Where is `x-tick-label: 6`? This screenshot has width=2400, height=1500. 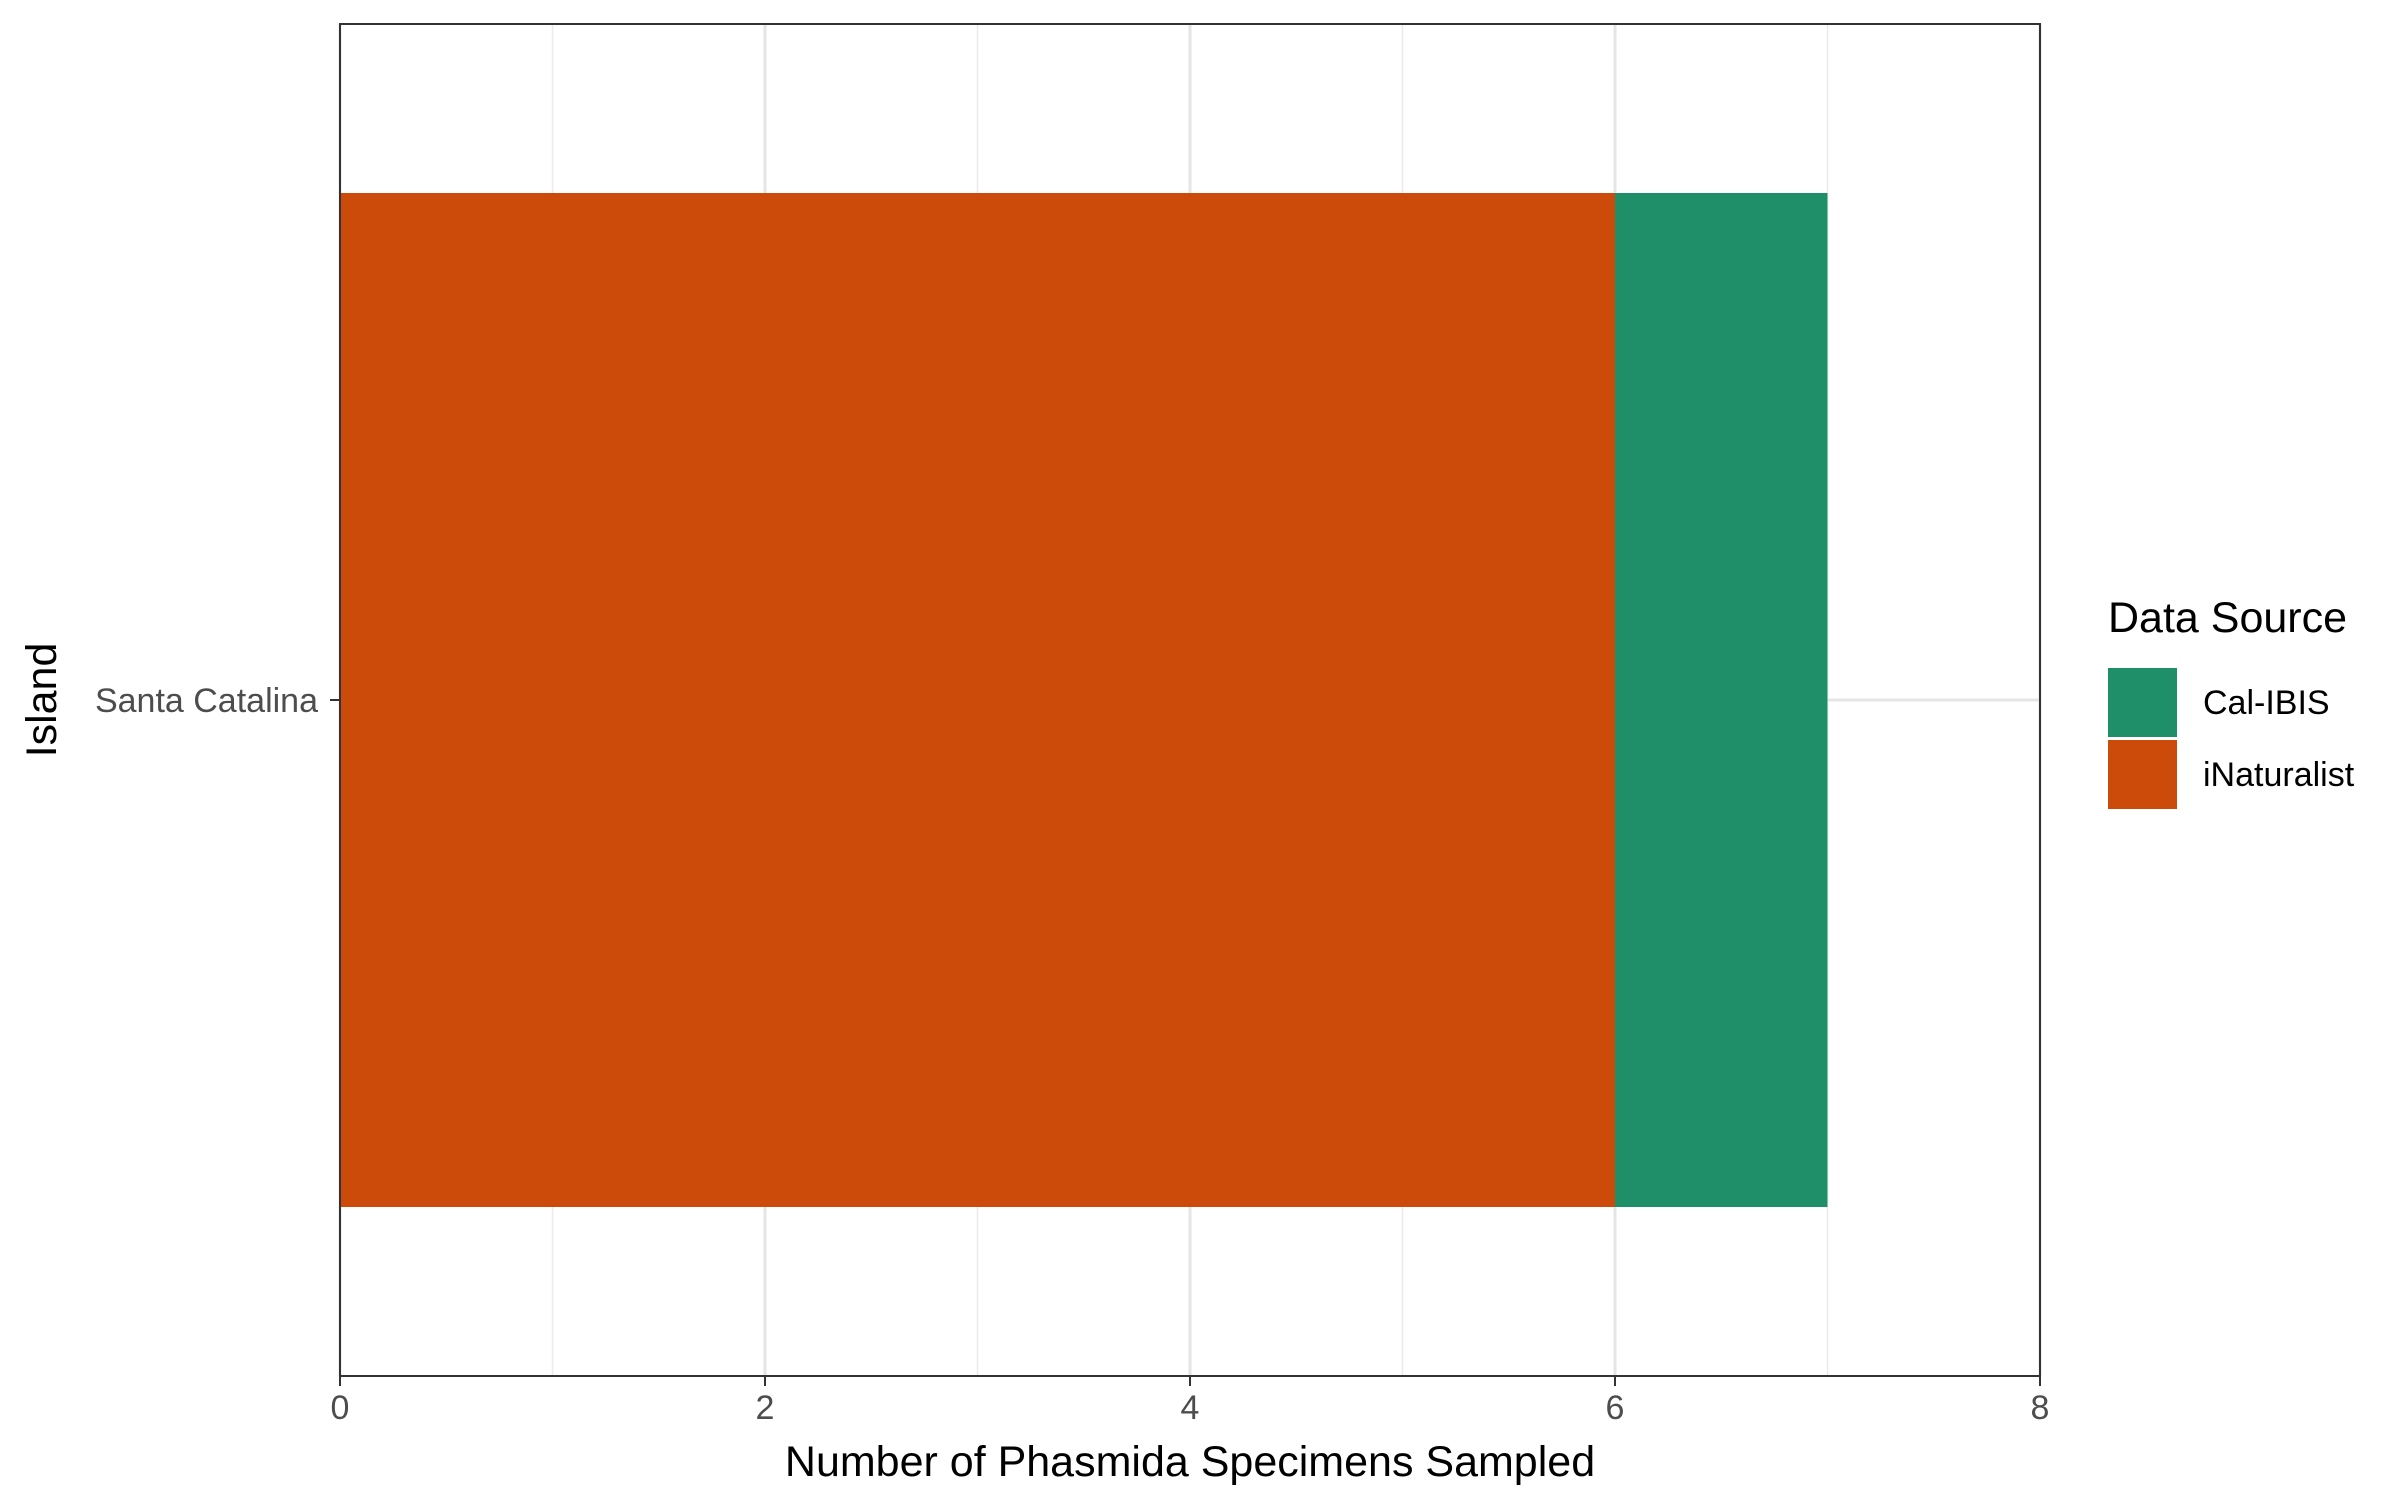 x-tick-label: 6 is located at coordinates (1615, 1408).